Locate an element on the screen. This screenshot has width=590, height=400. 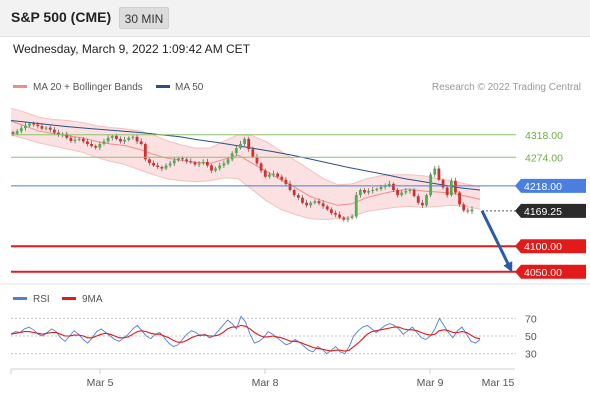
legend-swatch-ma50 is located at coordinates (163, 86).